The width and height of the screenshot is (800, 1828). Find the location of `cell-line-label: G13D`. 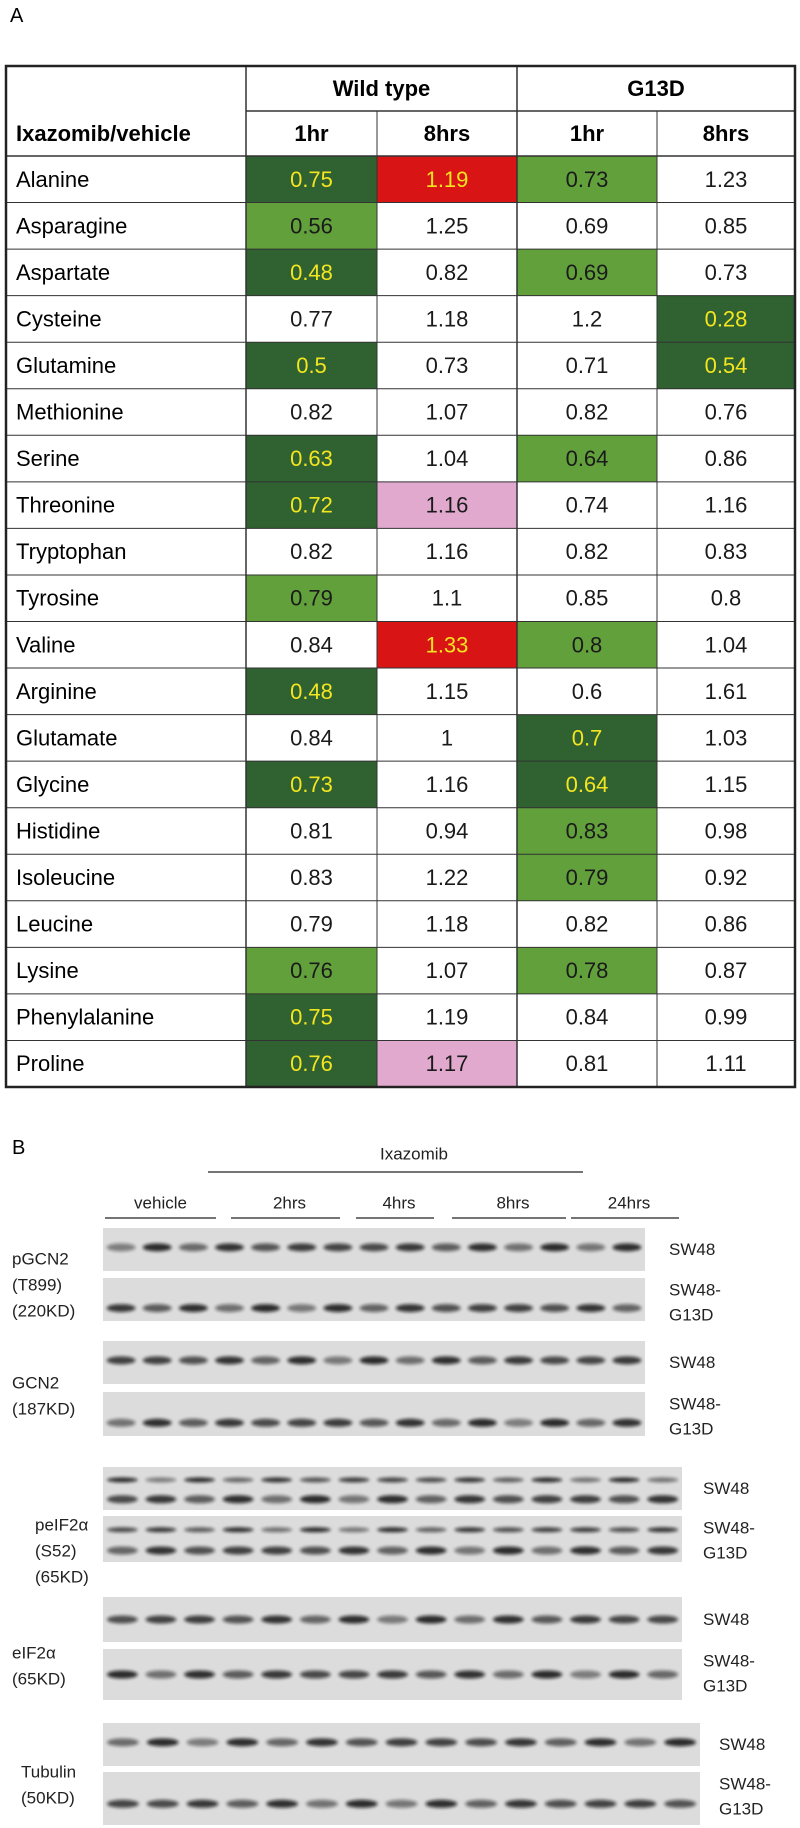

cell-line-label: G13D is located at coordinates (725, 1553).